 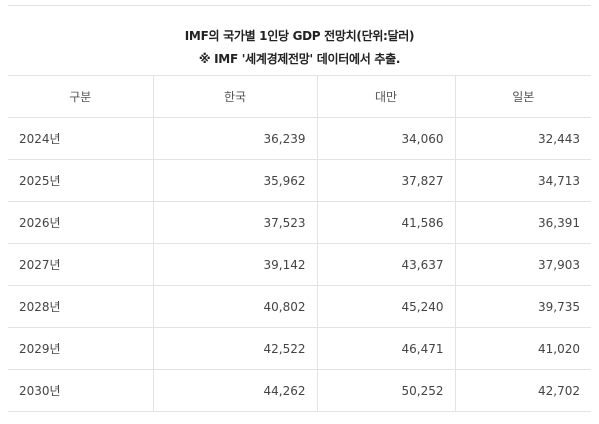 What do you see at coordinates (81, 222) in the screenshot?
I see `year-cell: 2026년` at bounding box center [81, 222].